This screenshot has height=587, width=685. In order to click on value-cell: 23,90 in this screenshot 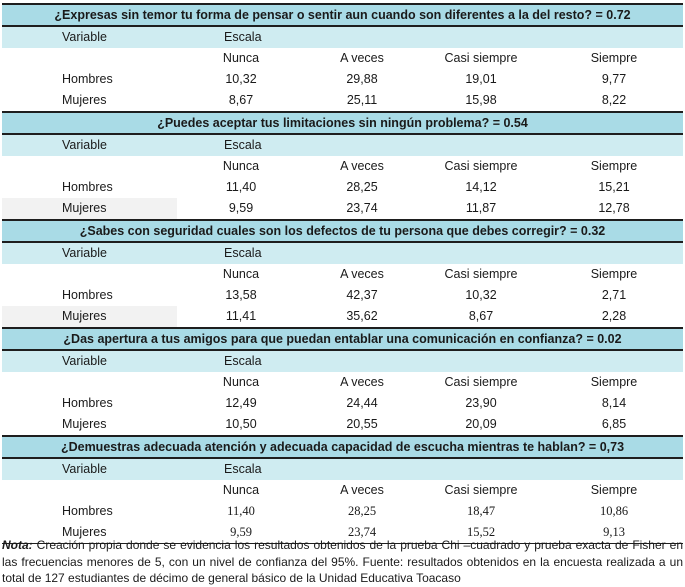, I will do `click(481, 403)`.